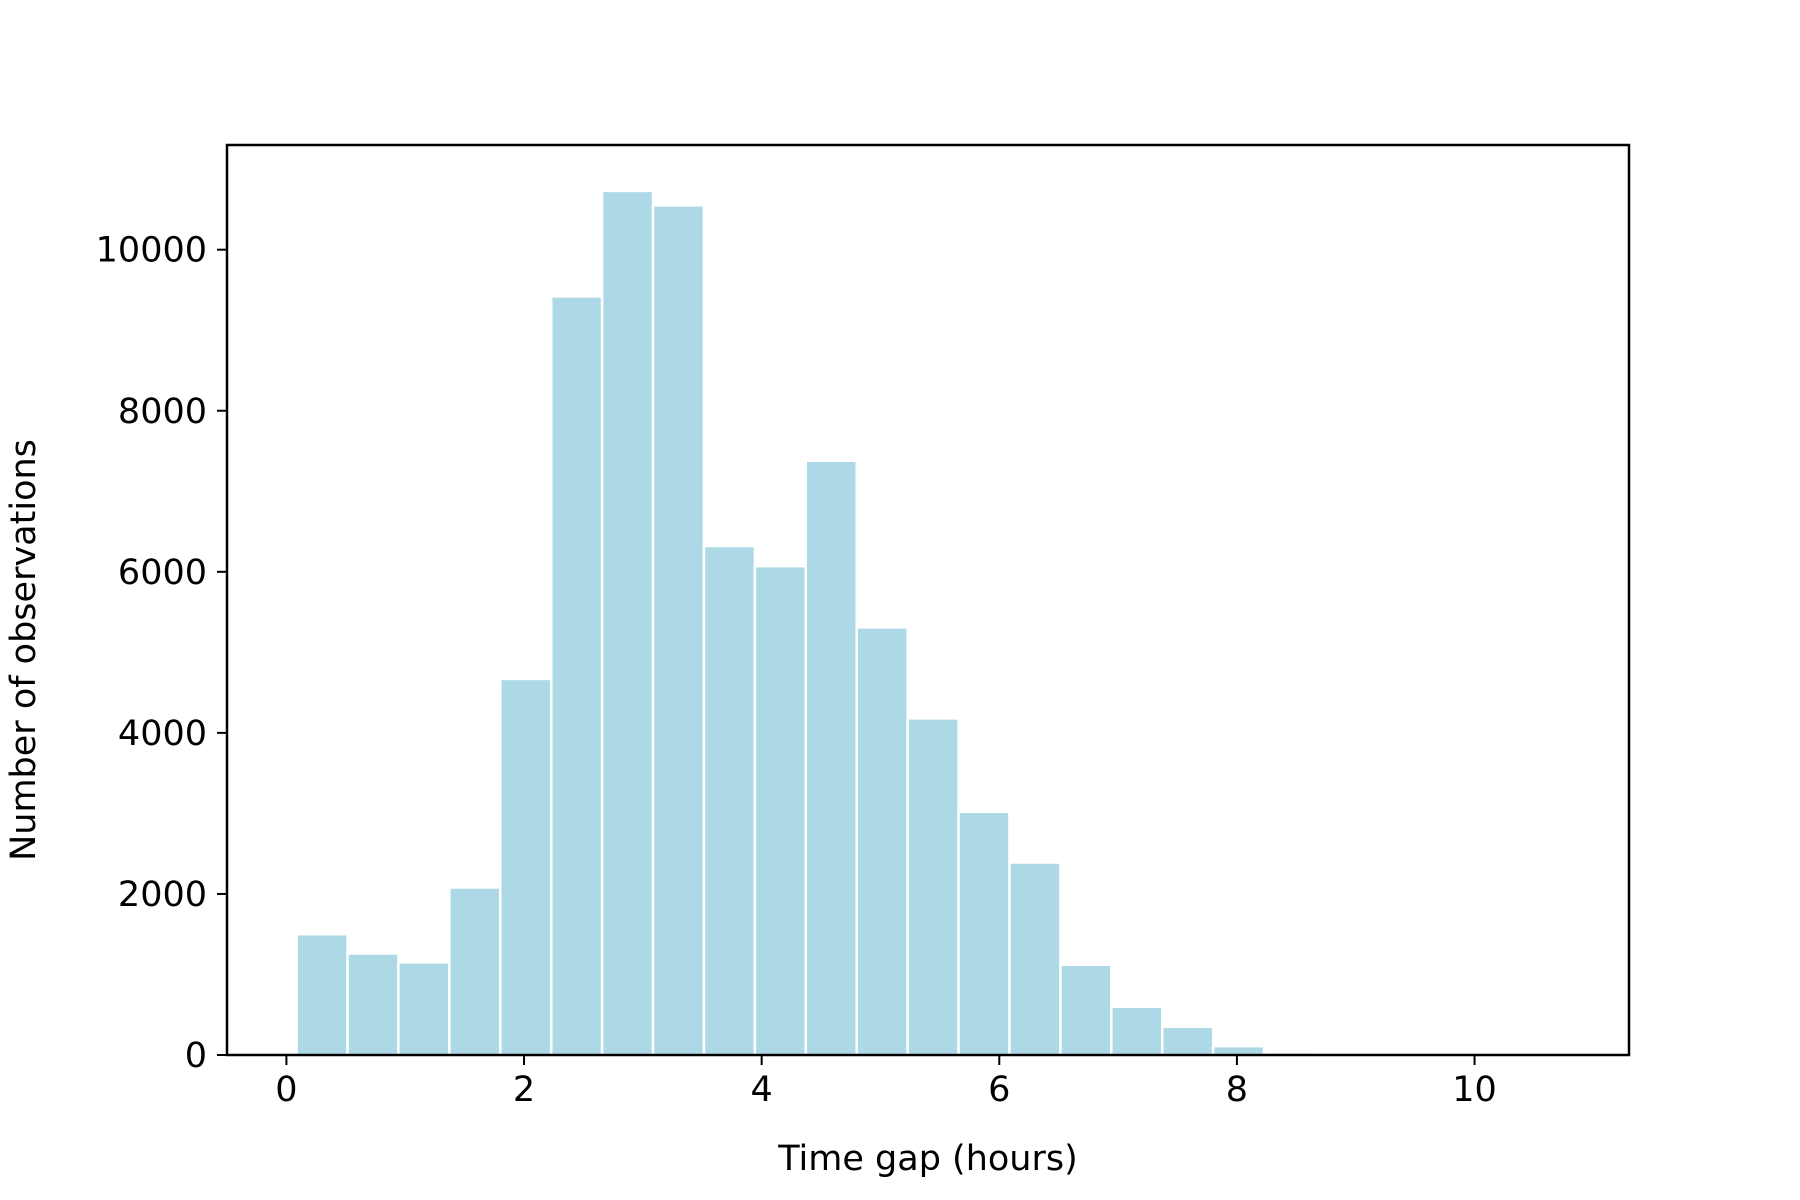 Image resolution: width=1800 pixels, height=1200 pixels. Describe the element at coordinates (524, 1090) in the screenshot. I see `x-tick-label-1: 2` at that location.